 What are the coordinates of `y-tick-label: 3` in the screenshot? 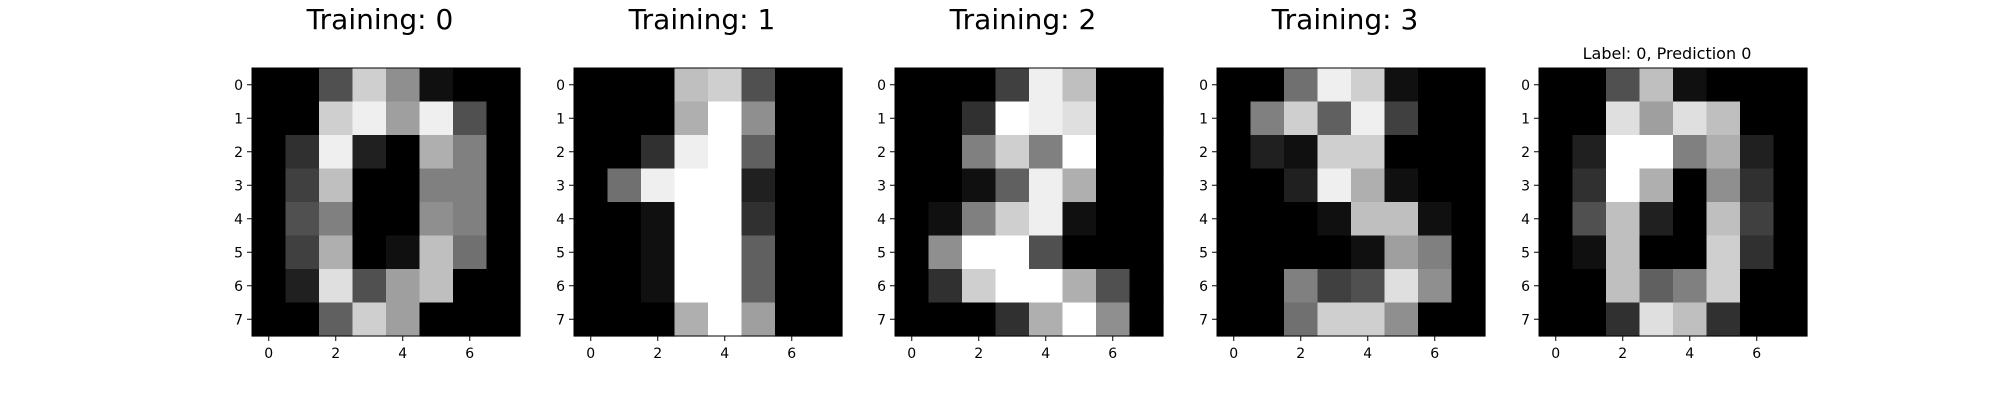 It's located at (1525, 186).